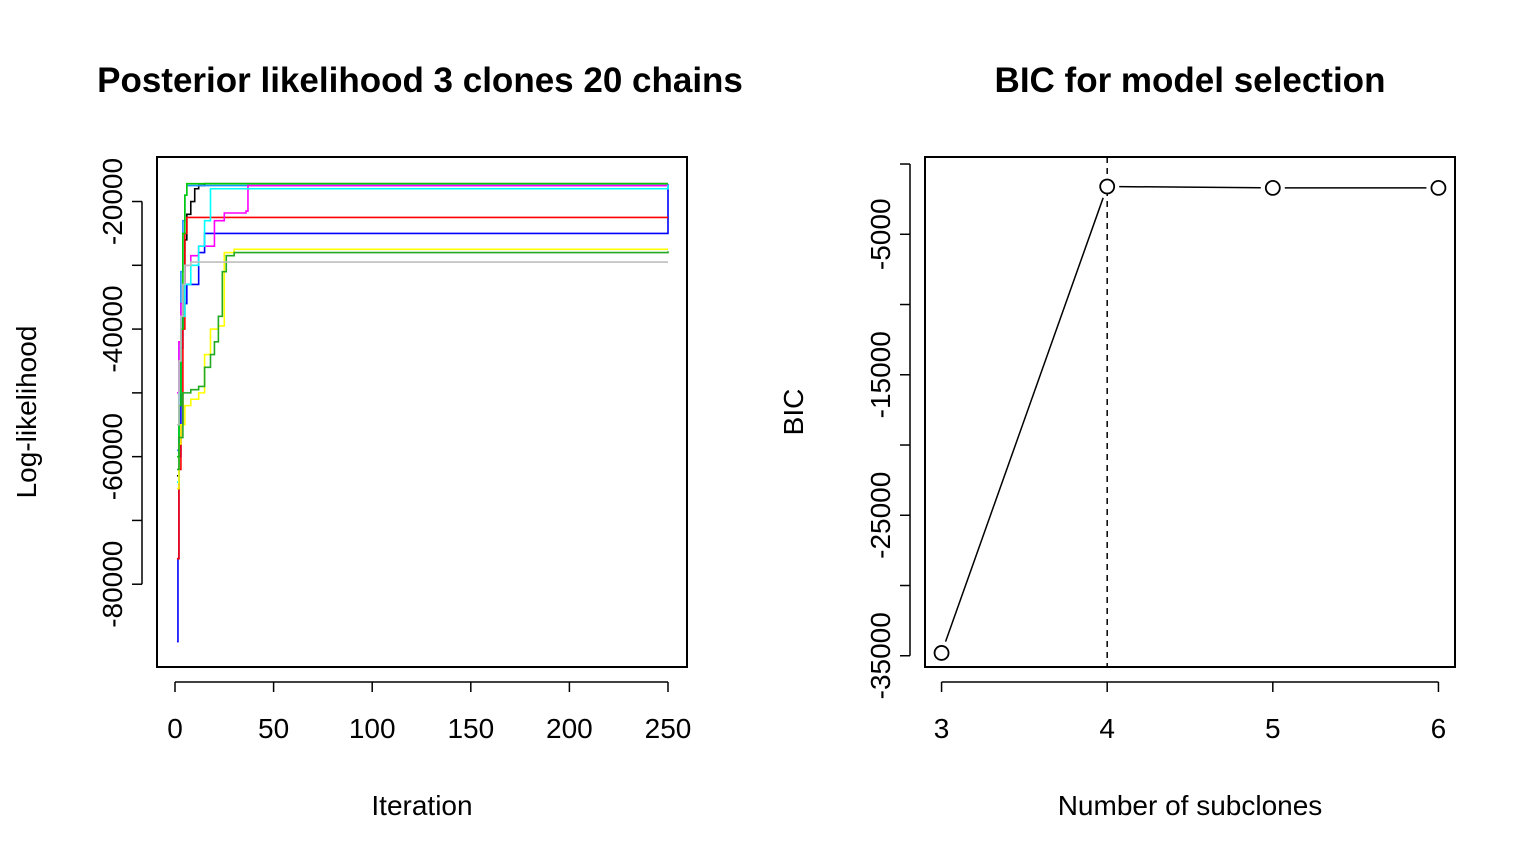 This screenshot has width=1536, height=864. Describe the element at coordinates (668, 728) in the screenshot. I see `left-x-tick-label: 250` at that location.